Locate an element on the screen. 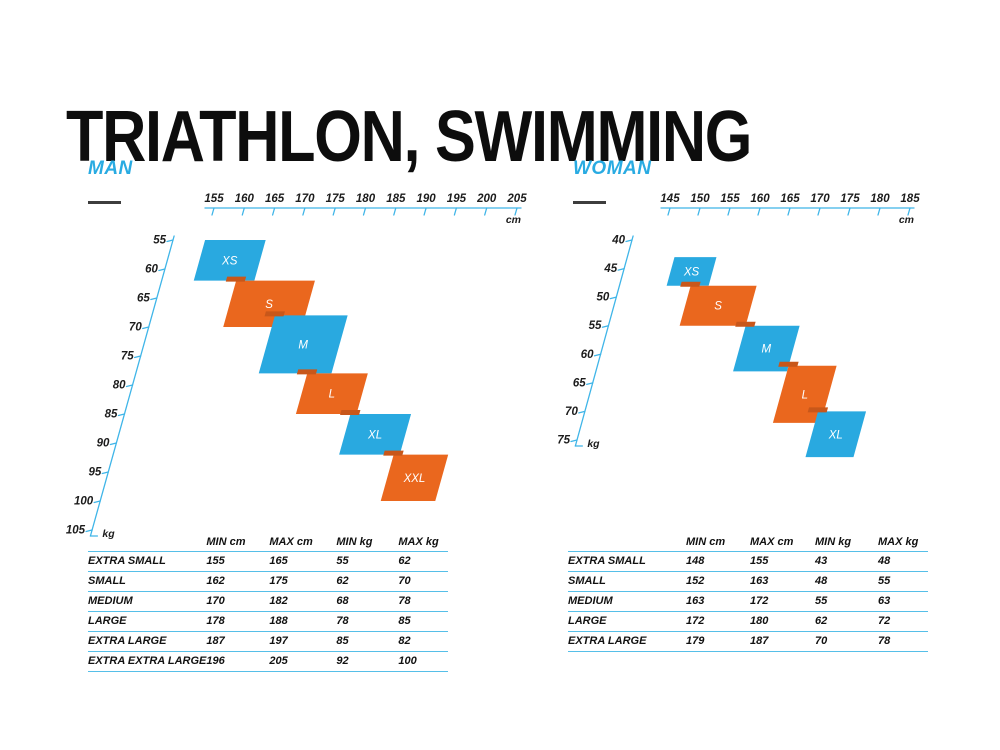 The height and width of the screenshot is (750, 1000). size-value-cell: 148 is located at coordinates (695, 561).